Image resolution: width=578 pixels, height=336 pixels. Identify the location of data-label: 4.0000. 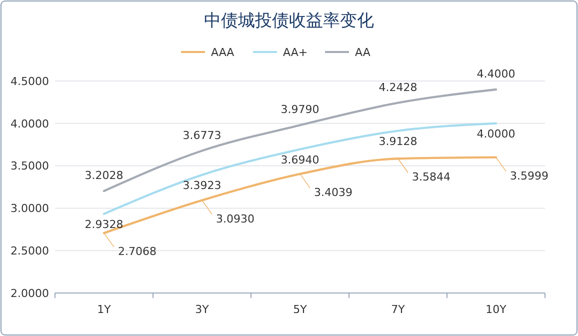
(496, 133).